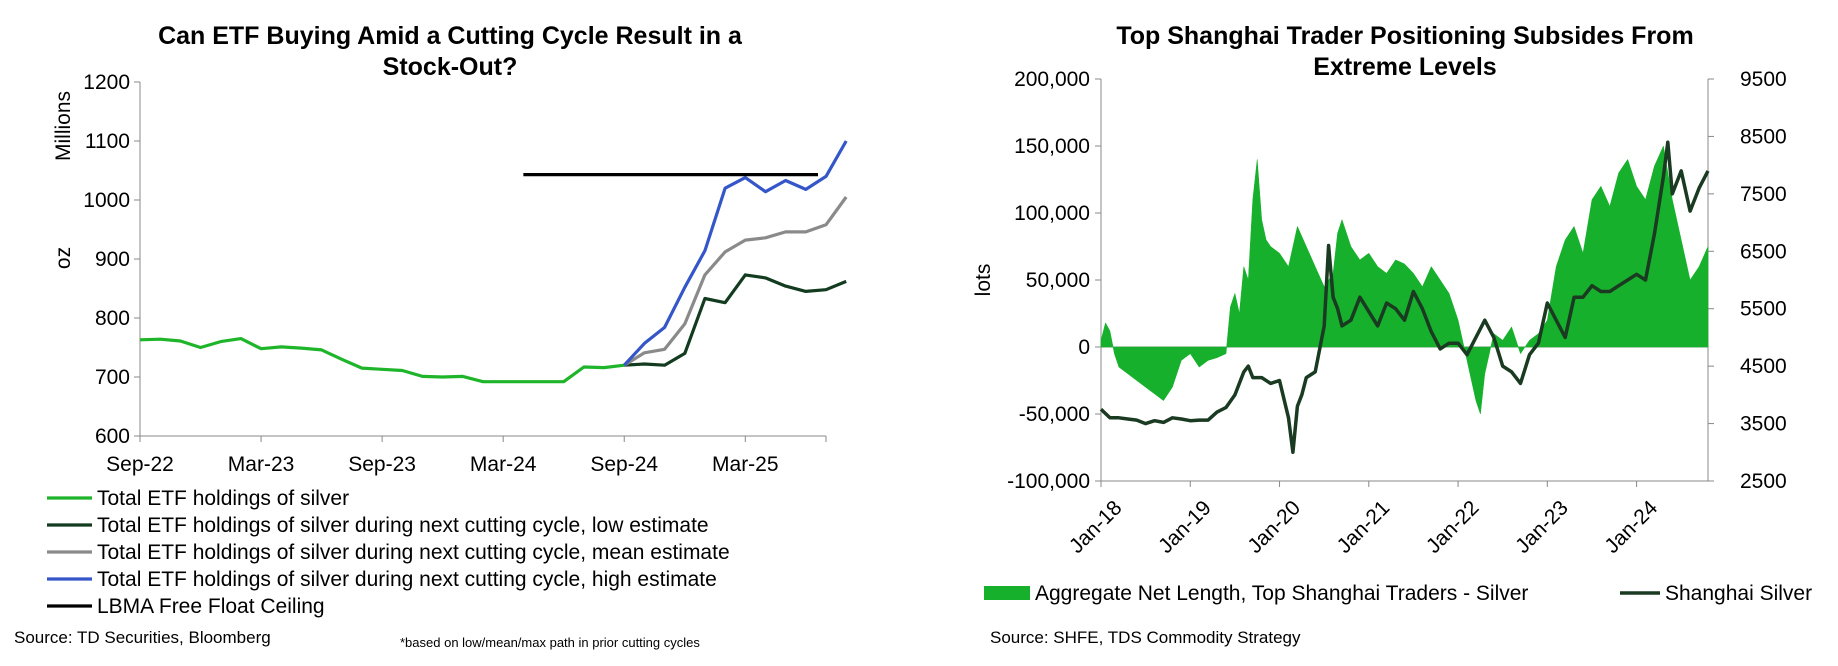 The image size is (1838, 666). Describe the element at coordinates (106, 82) in the screenshot. I see `y-tick-label: 1200` at that location.